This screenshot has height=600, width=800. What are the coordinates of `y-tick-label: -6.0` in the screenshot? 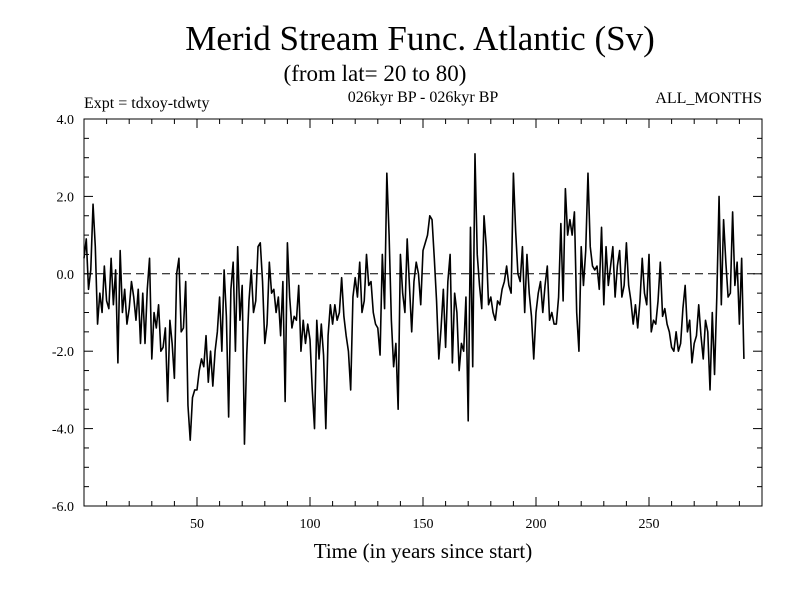 It's located at (63, 507).